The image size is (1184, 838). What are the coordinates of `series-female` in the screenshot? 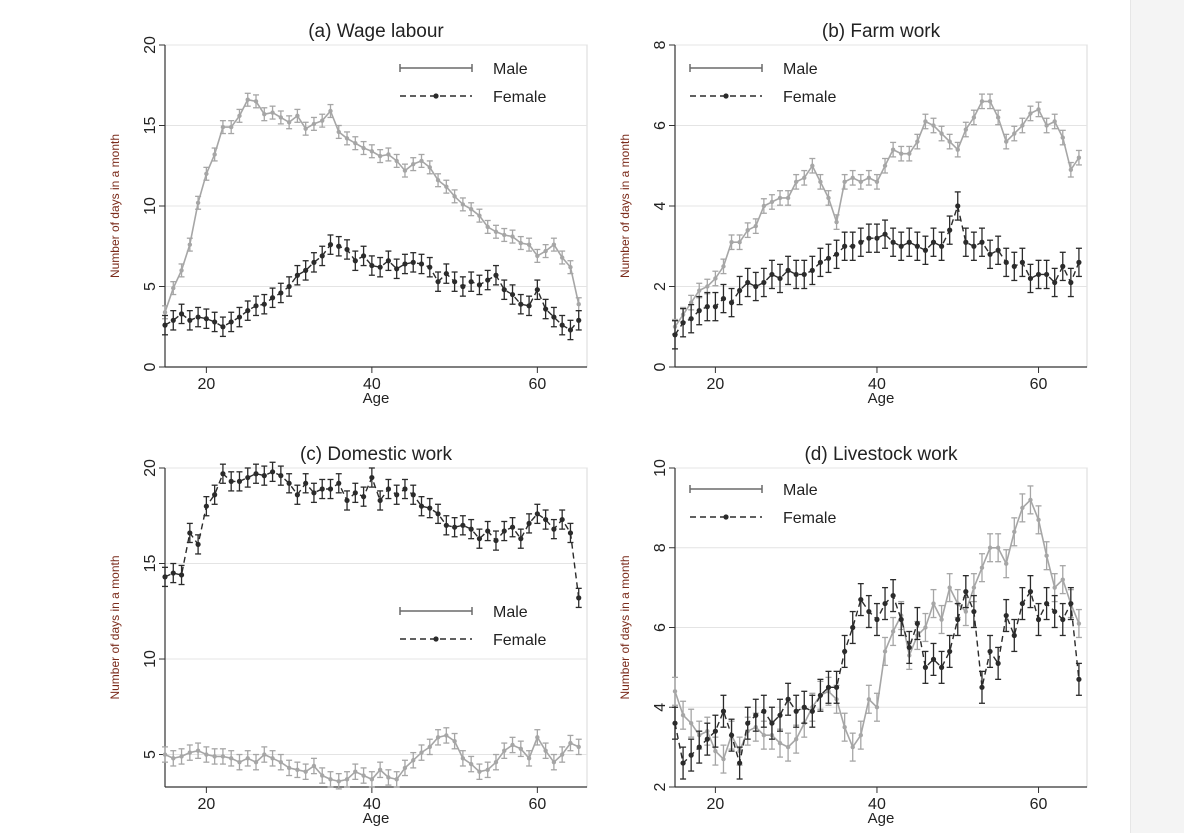 It's located at (877, 677).